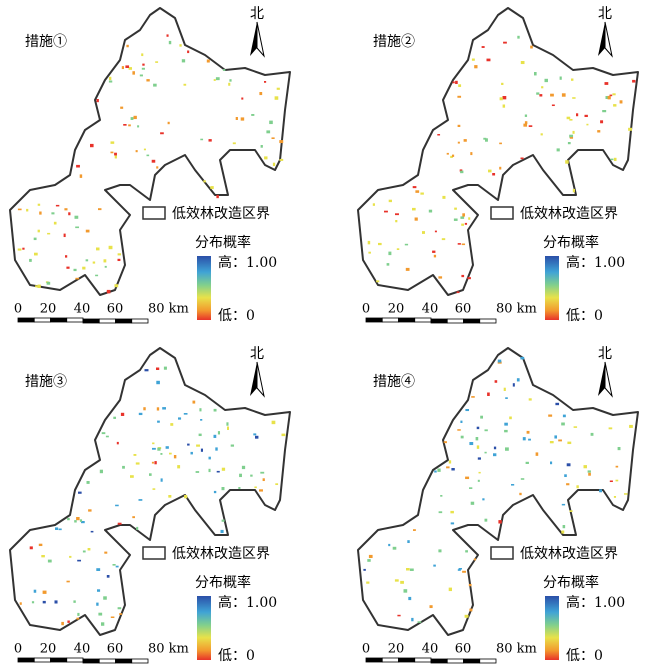 The height and width of the screenshot is (670, 648). I want to click on legend-high: 高：1.00, so click(595, 262).